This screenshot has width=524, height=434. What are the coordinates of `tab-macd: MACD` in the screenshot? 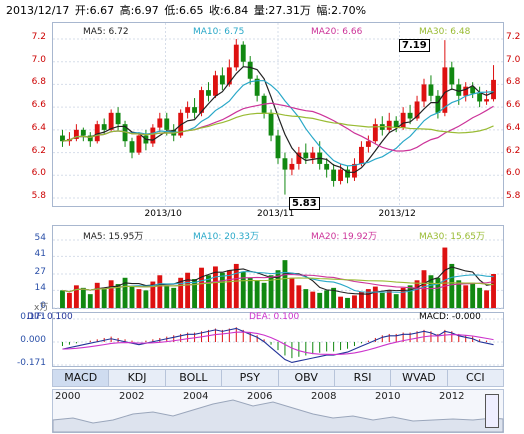 It's located at (81, 378).